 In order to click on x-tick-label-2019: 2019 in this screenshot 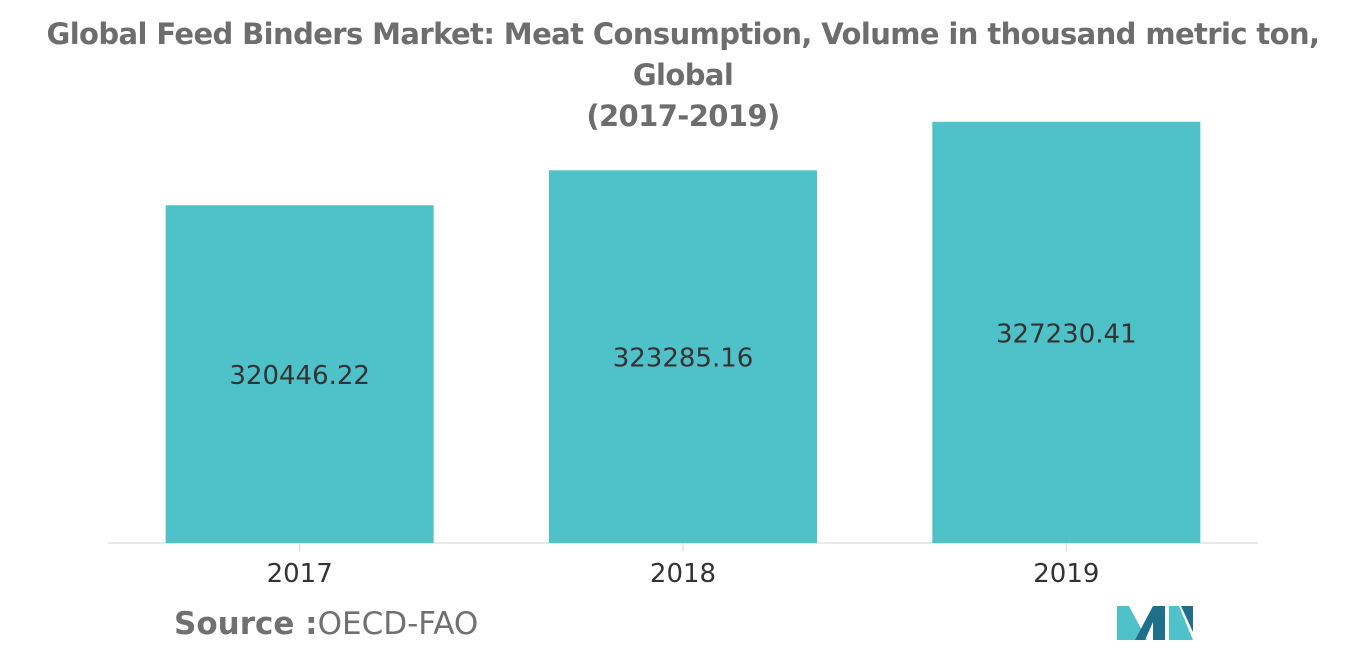, I will do `click(1066, 574)`.